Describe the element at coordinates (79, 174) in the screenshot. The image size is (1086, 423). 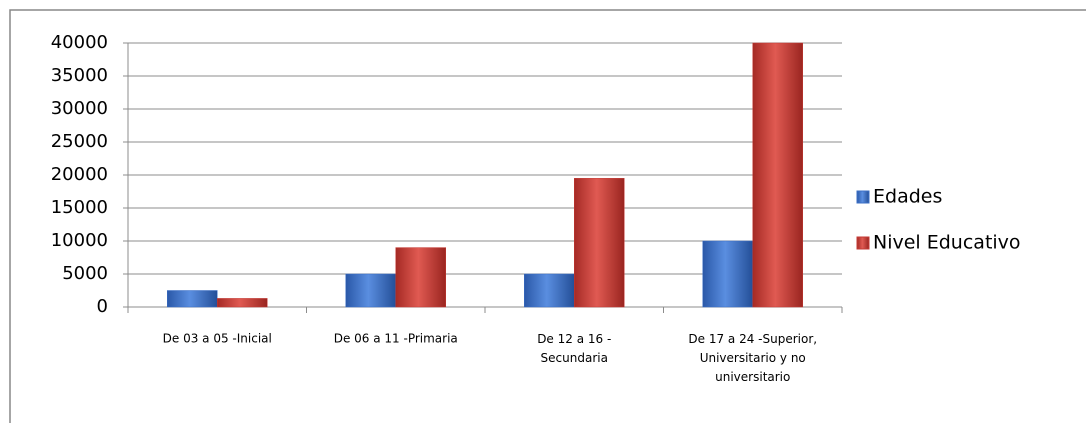
I see `y-tick-label: 20000` at that location.